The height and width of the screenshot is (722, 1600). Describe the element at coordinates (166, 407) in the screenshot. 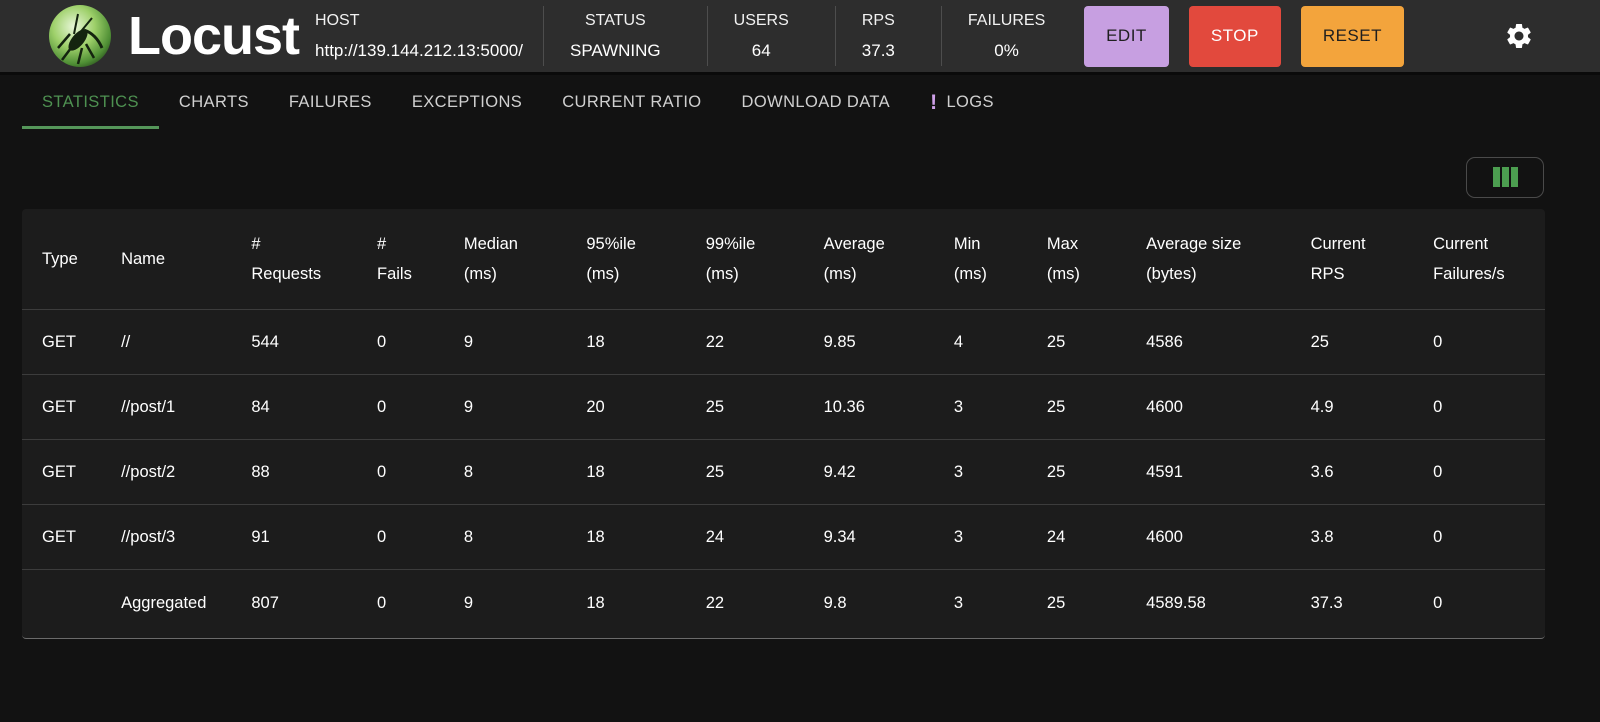

I see `cell-name: //post/1` at that location.